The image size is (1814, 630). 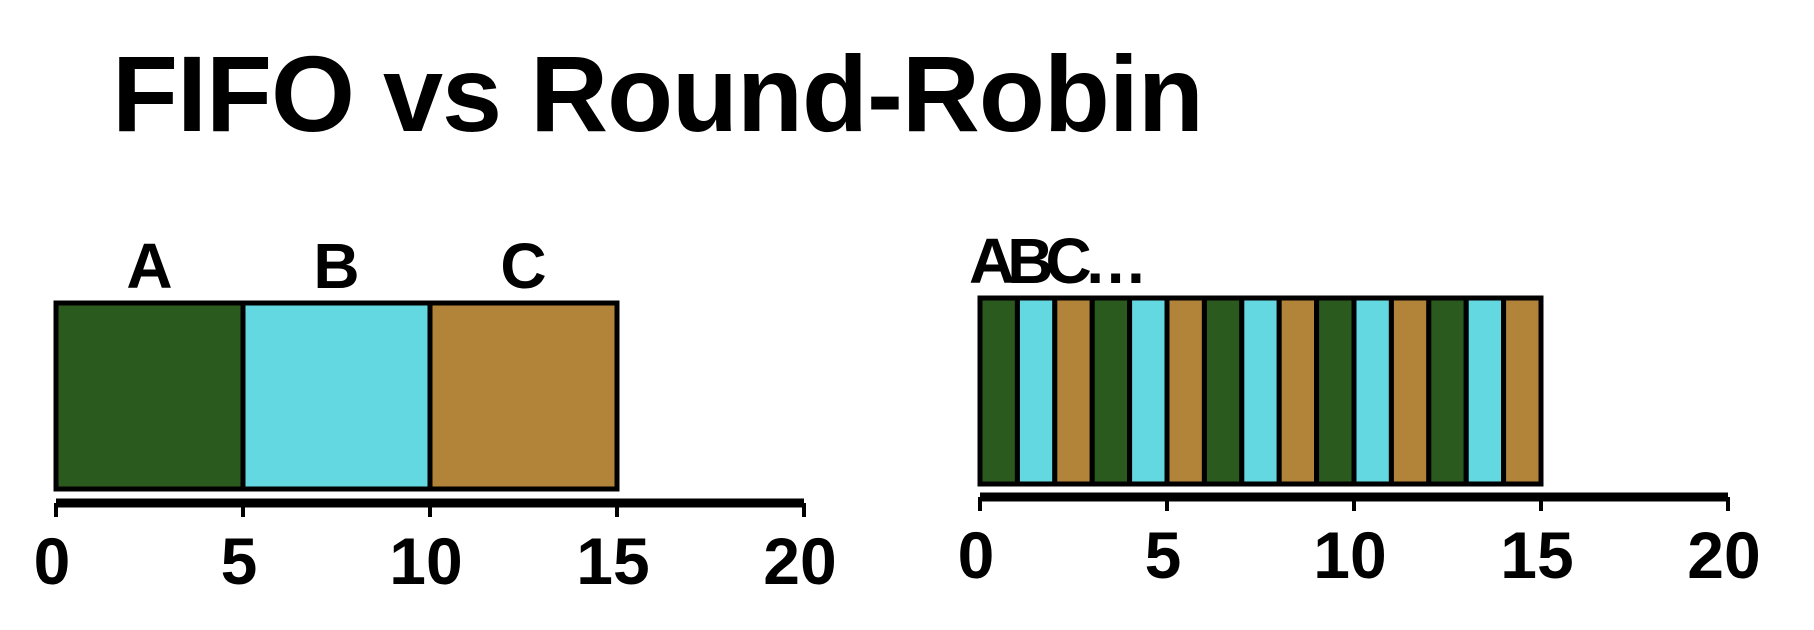 What do you see at coordinates (523, 396) in the screenshot?
I see `fifo-job-bar-c` at bounding box center [523, 396].